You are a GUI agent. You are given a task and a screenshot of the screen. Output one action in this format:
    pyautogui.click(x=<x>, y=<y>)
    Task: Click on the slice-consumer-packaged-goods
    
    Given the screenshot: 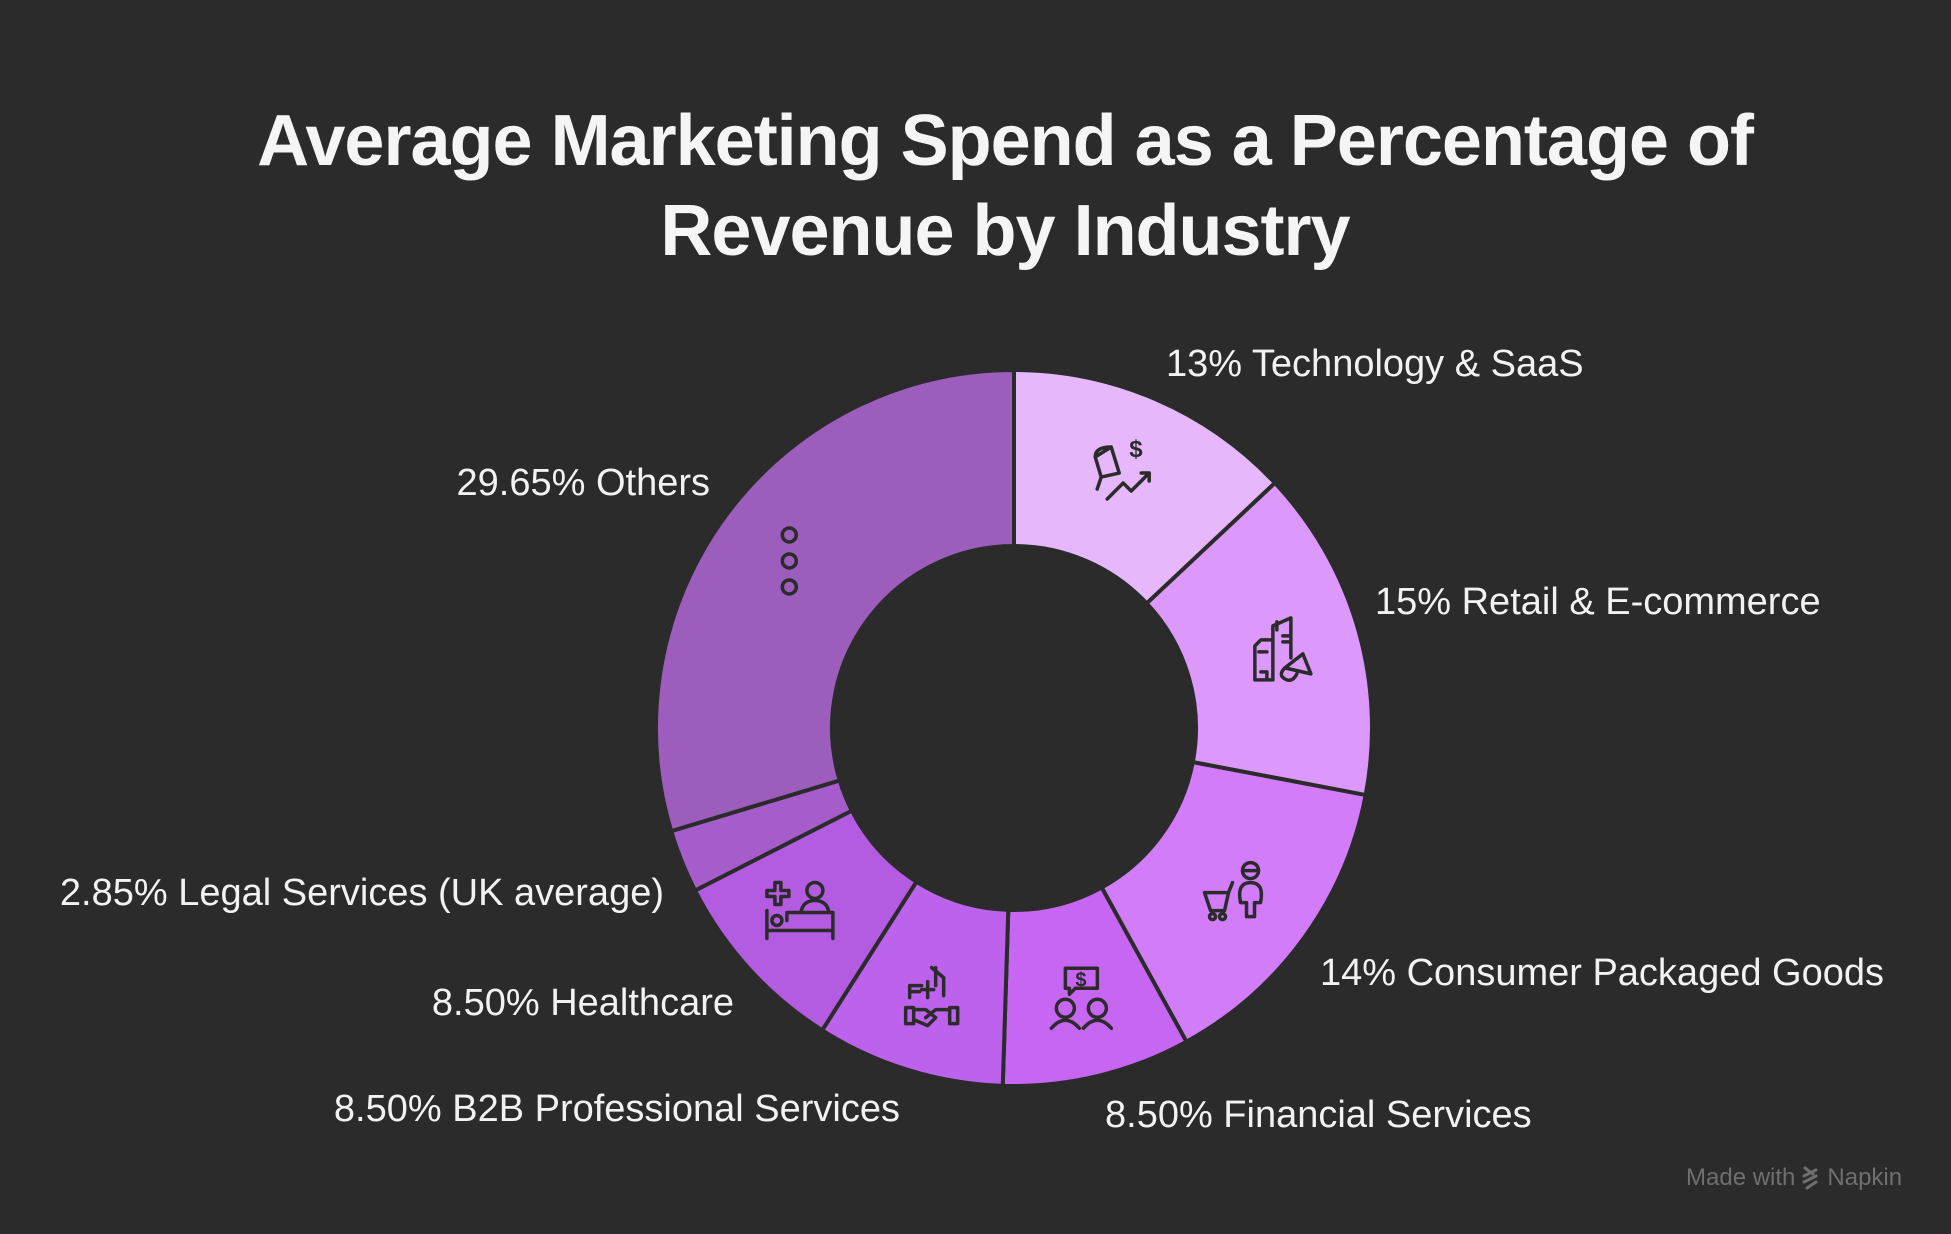 What is the action you would take?
    pyautogui.click(x=1233, y=902)
    